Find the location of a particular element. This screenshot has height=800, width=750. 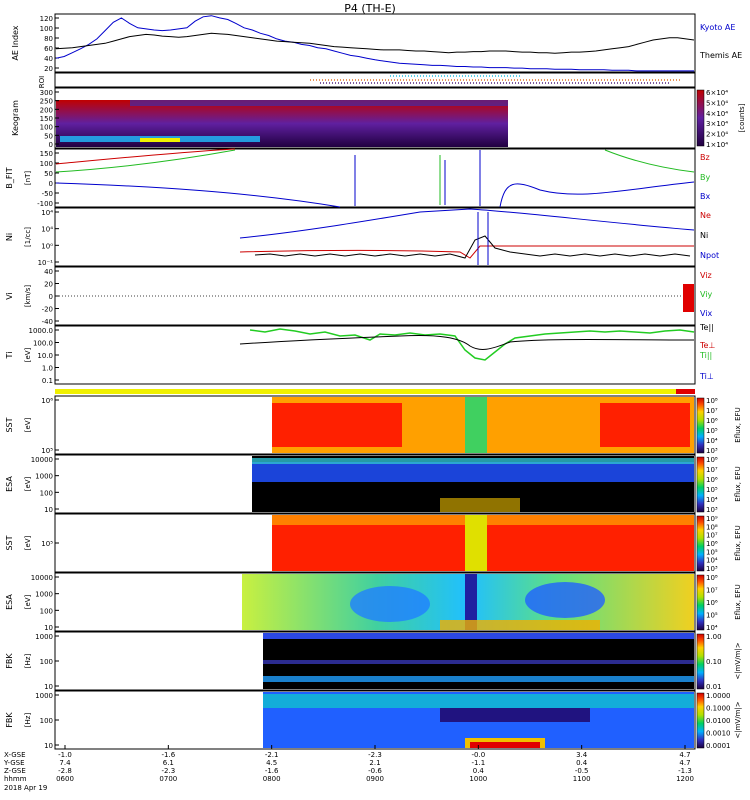

x-tick-label: 1000 is located at coordinates (478, 779).